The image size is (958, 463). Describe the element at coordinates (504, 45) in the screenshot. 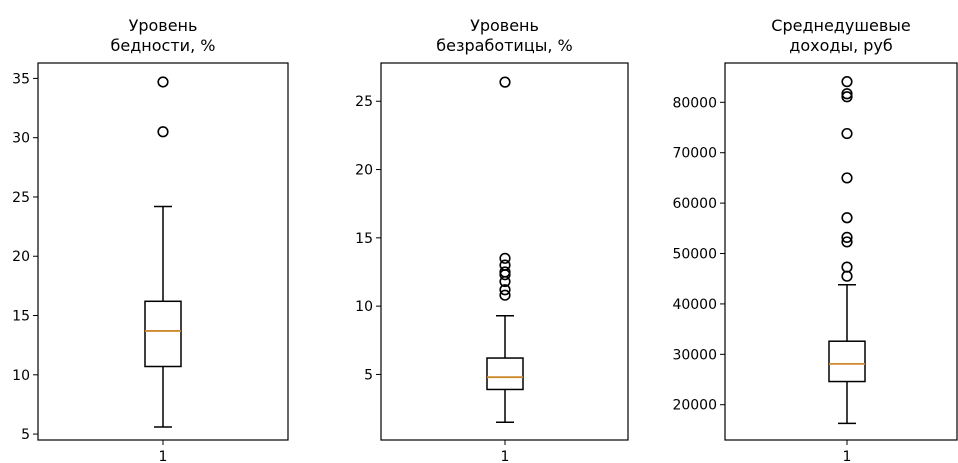

I see `chart-title-line: безработицы, %` at that location.